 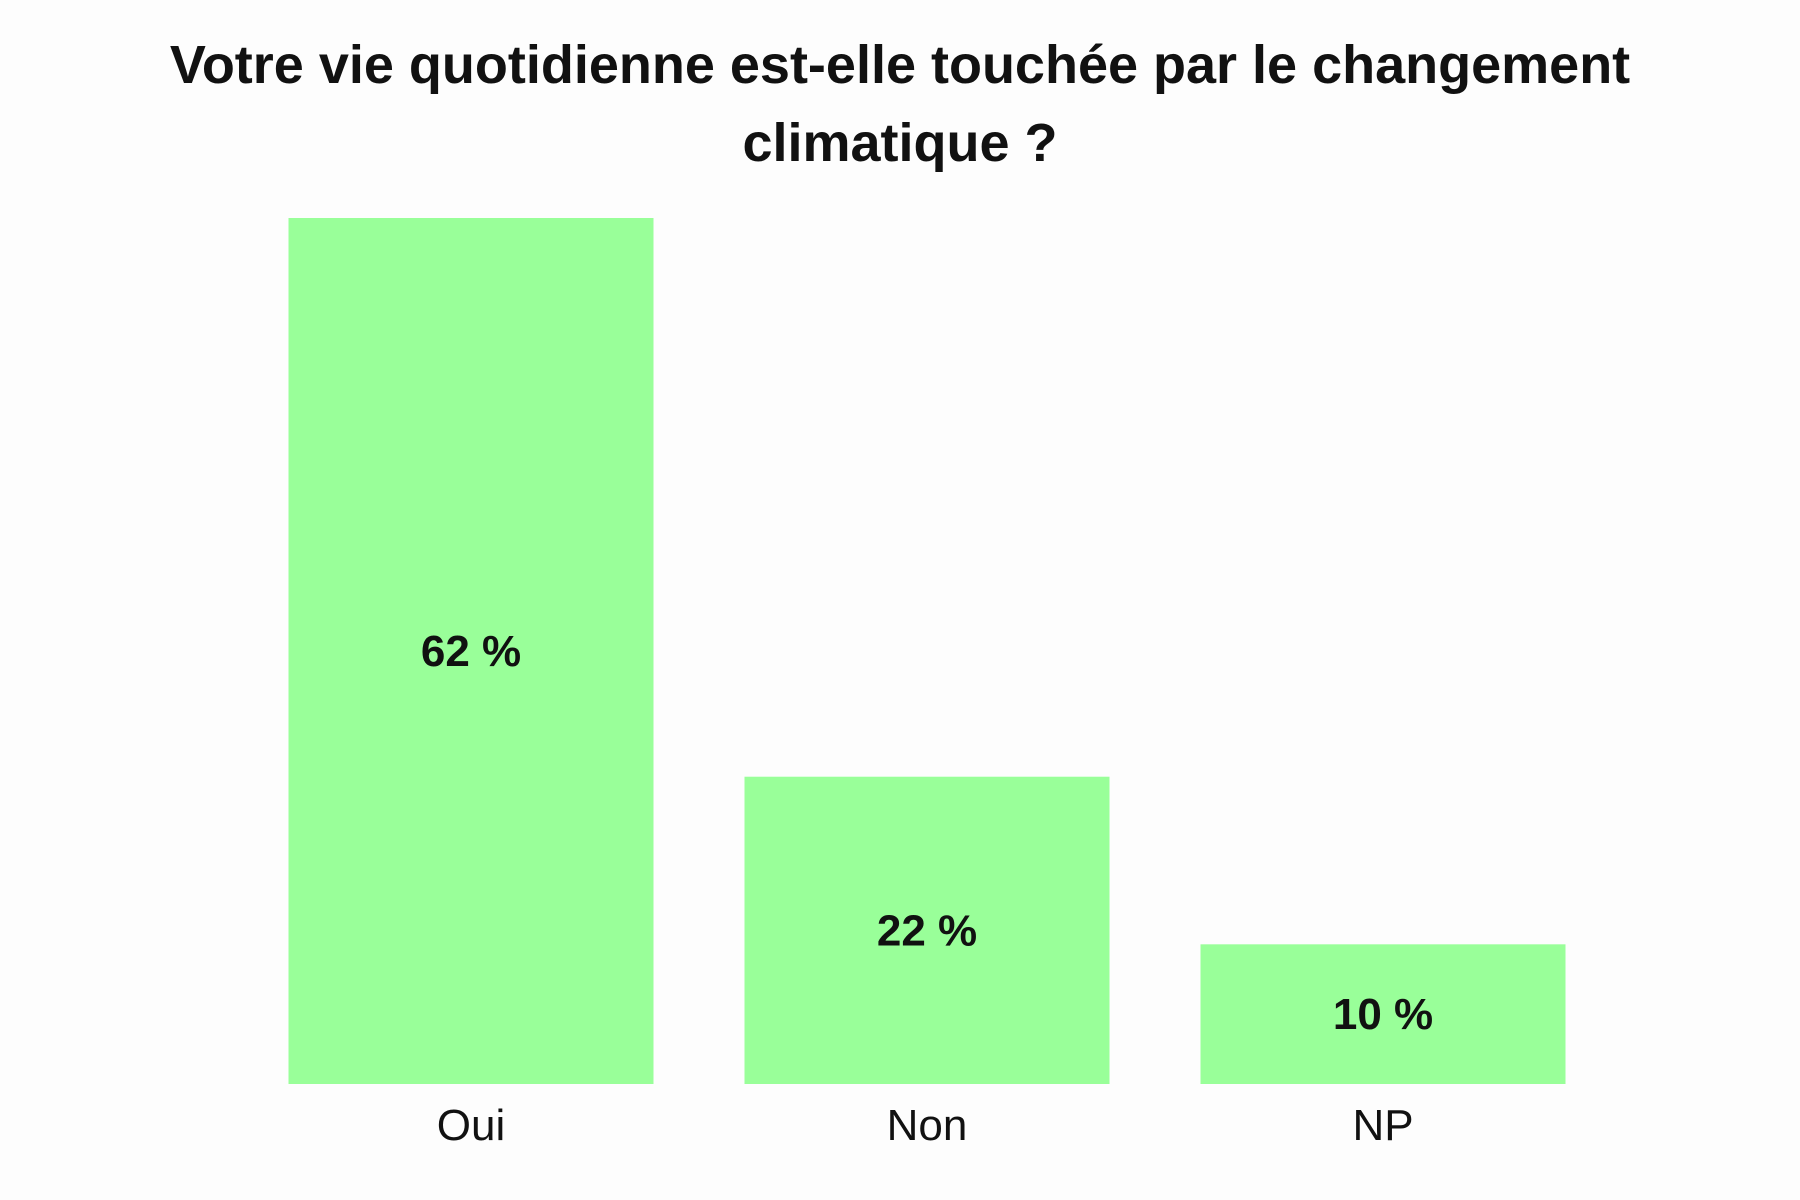 I want to click on bar-np, so click(x=1383, y=1014).